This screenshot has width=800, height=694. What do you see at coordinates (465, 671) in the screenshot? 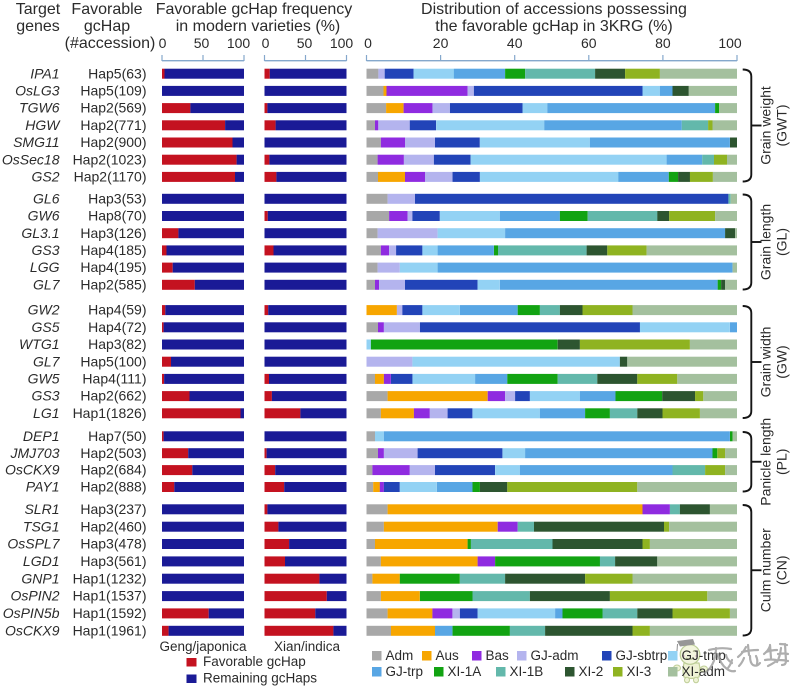
I see `svg-text: XI-1A` at bounding box center [465, 671].